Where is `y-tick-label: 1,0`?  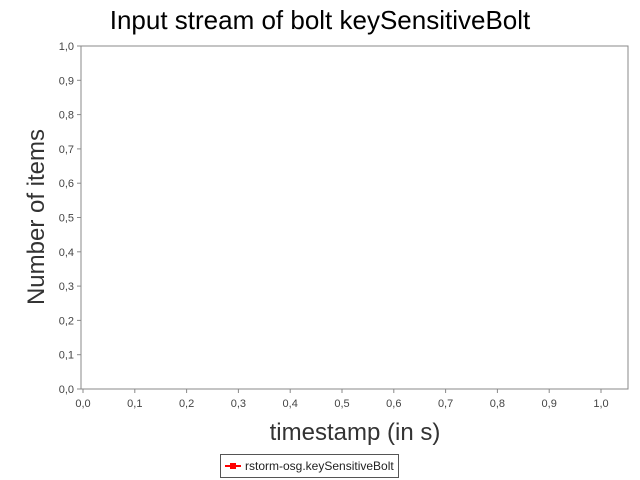
y-tick-label: 1,0 is located at coordinates (66, 47).